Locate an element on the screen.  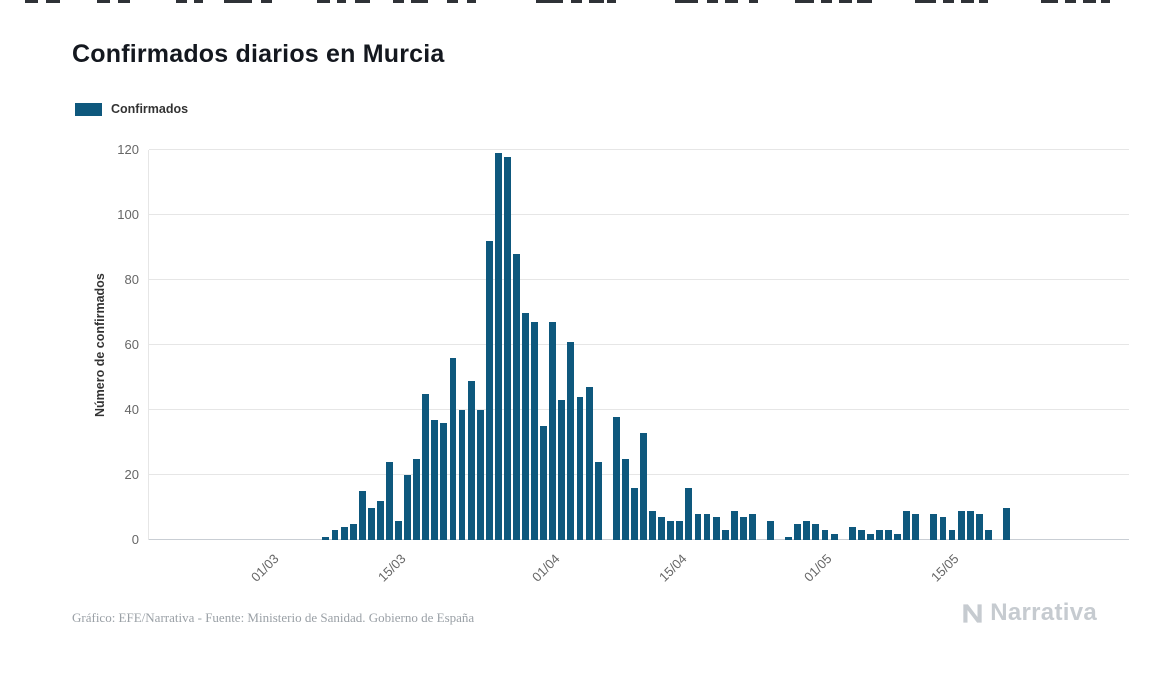
chart-title: Confirmados diarios en Murcia is located at coordinates (258, 54).